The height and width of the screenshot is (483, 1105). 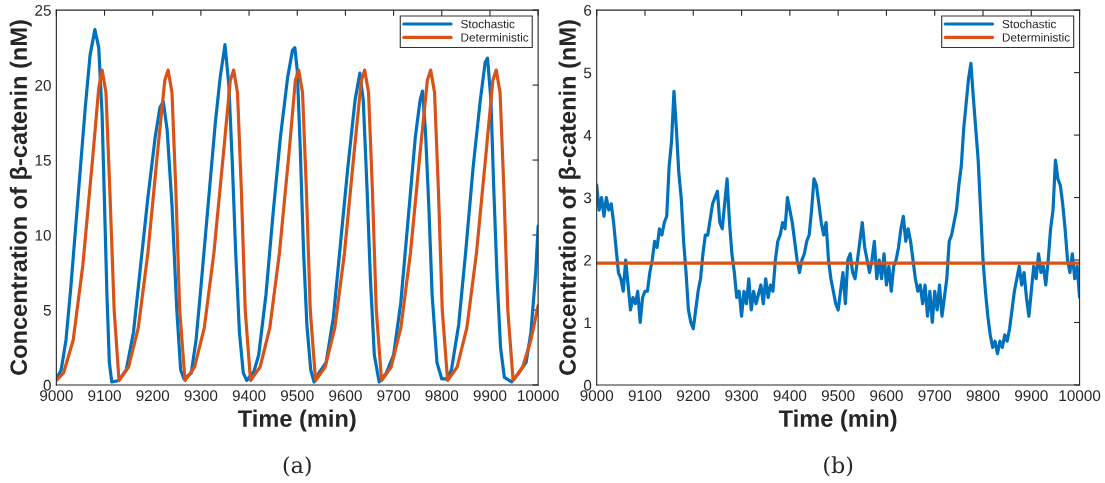 I want to click on text: (b), so click(x=838, y=466).